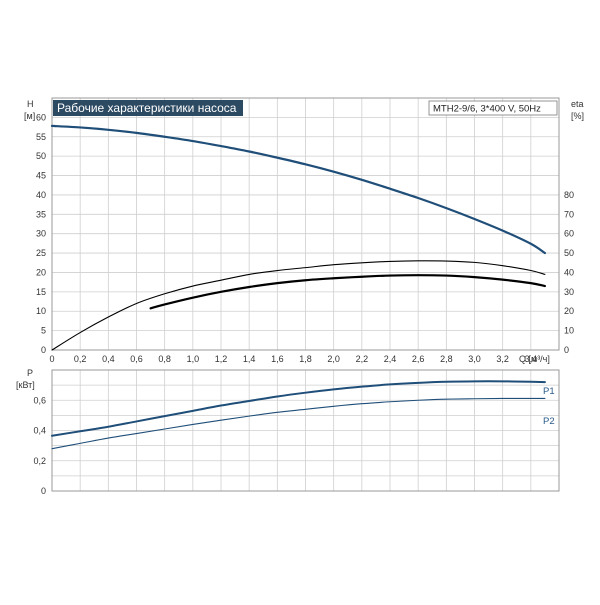  What do you see at coordinates (193, 359) in the screenshot?
I see `x-tick-label: 1,0` at bounding box center [193, 359].